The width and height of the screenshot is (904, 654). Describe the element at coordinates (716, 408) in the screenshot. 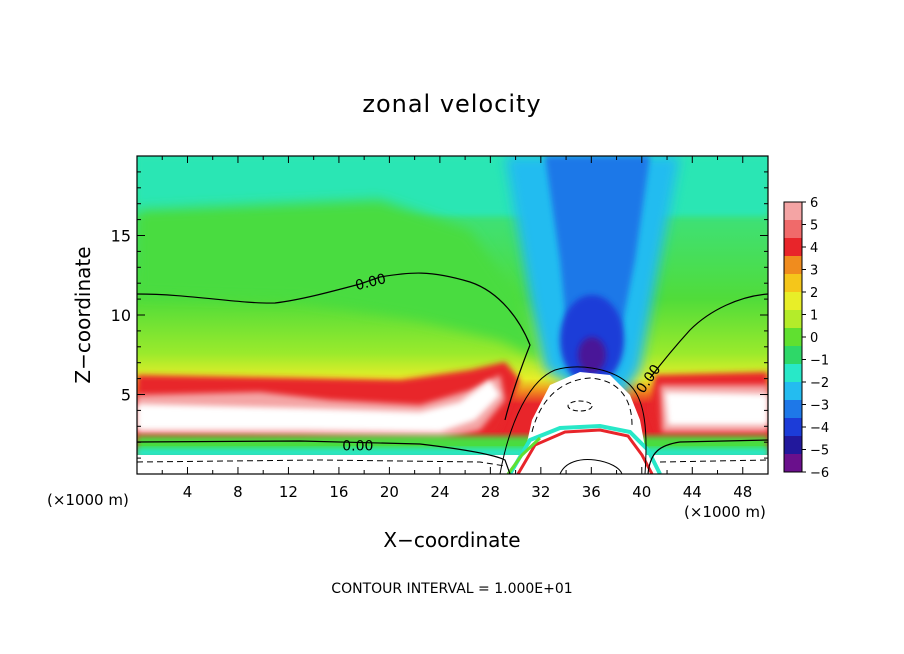

I see `right-white-core` at that location.